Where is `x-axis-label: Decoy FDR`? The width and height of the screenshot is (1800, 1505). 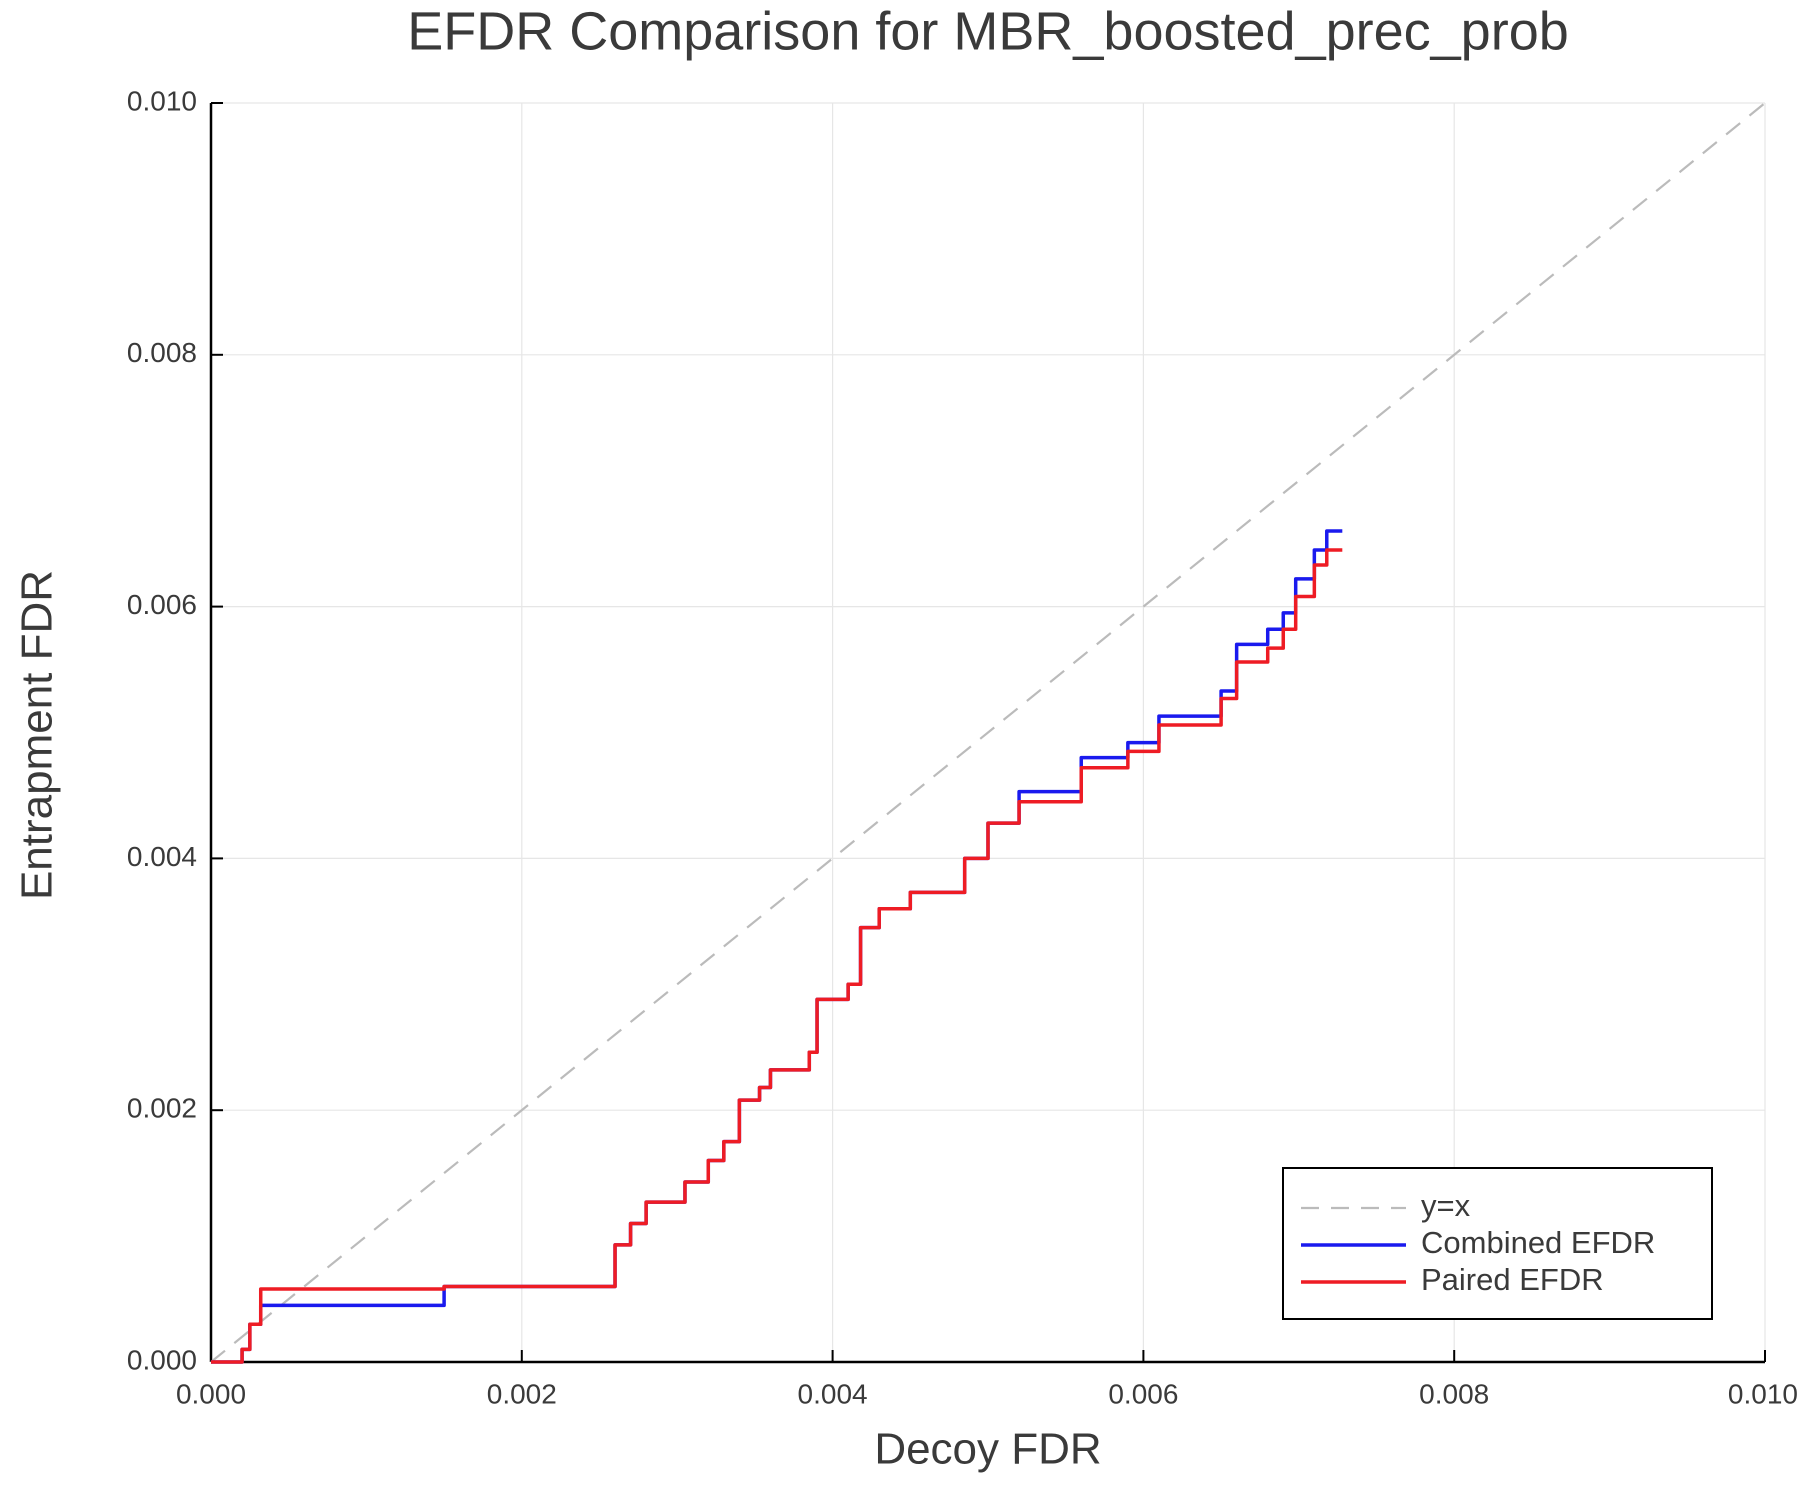 x-axis-label: Decoy FDR is located at coordinates (987, 1449).